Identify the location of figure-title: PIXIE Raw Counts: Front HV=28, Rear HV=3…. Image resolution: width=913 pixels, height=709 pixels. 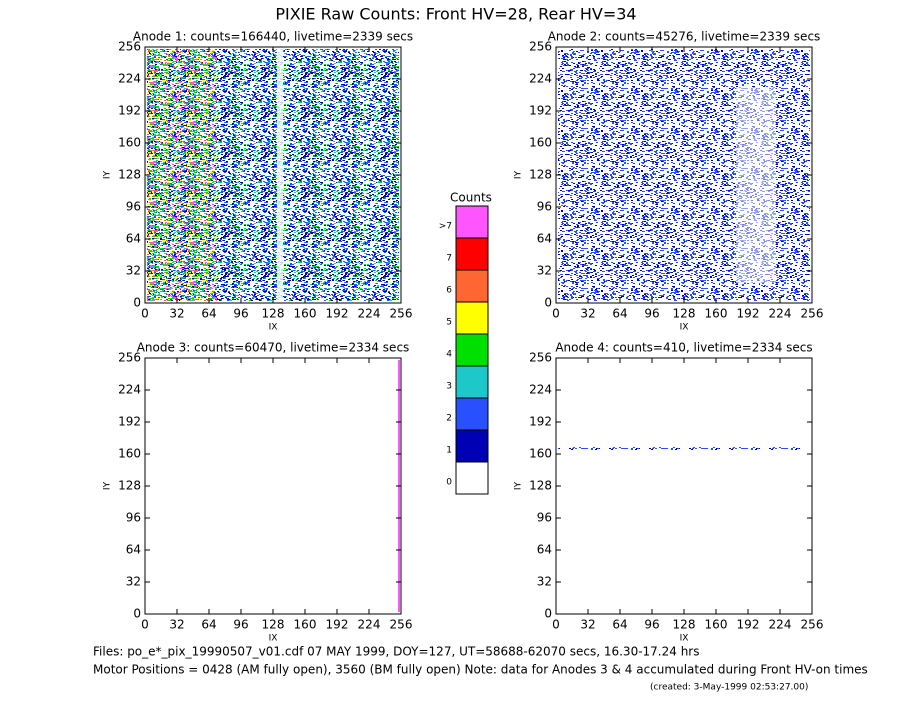
(455, 14).